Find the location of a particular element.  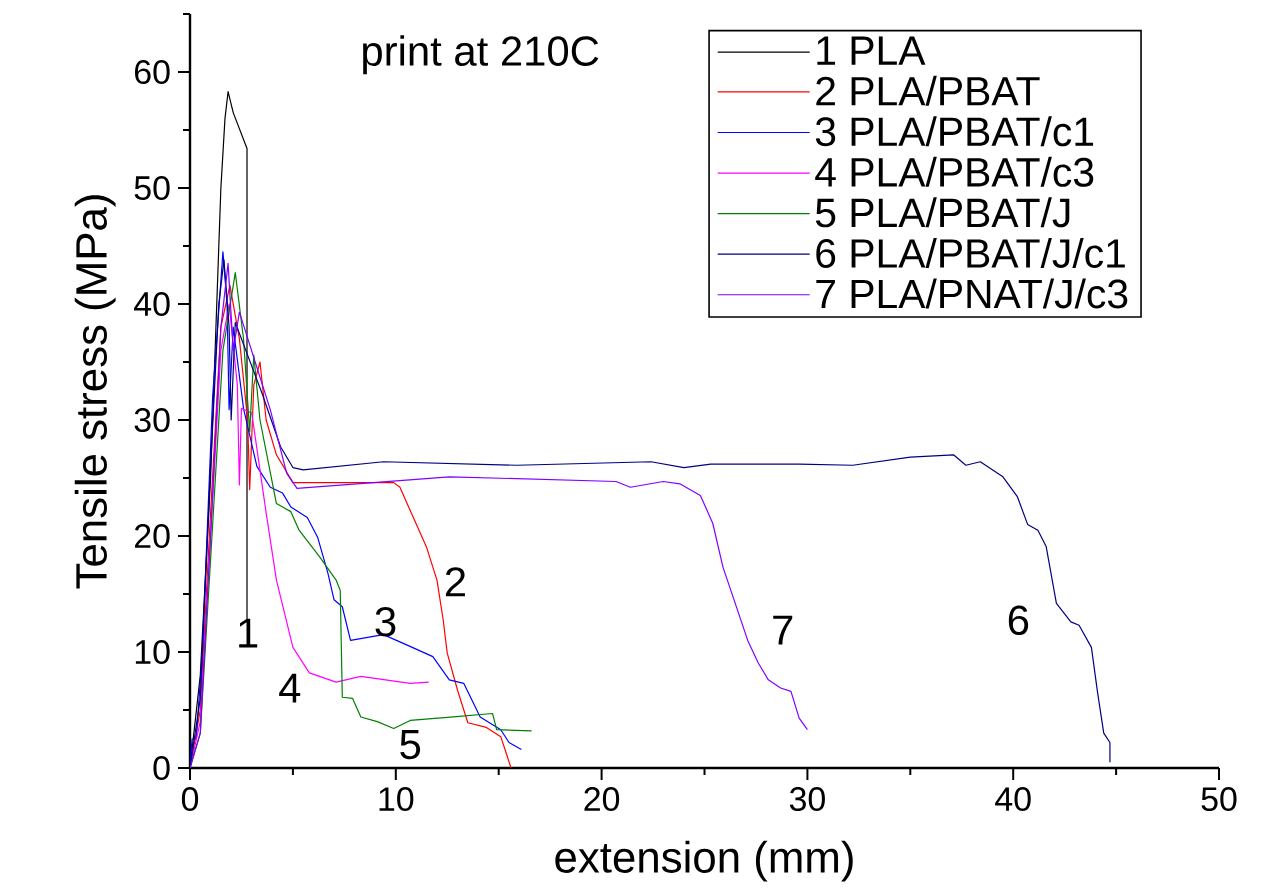

annotation: 2 is located at coordinates (455, 582).